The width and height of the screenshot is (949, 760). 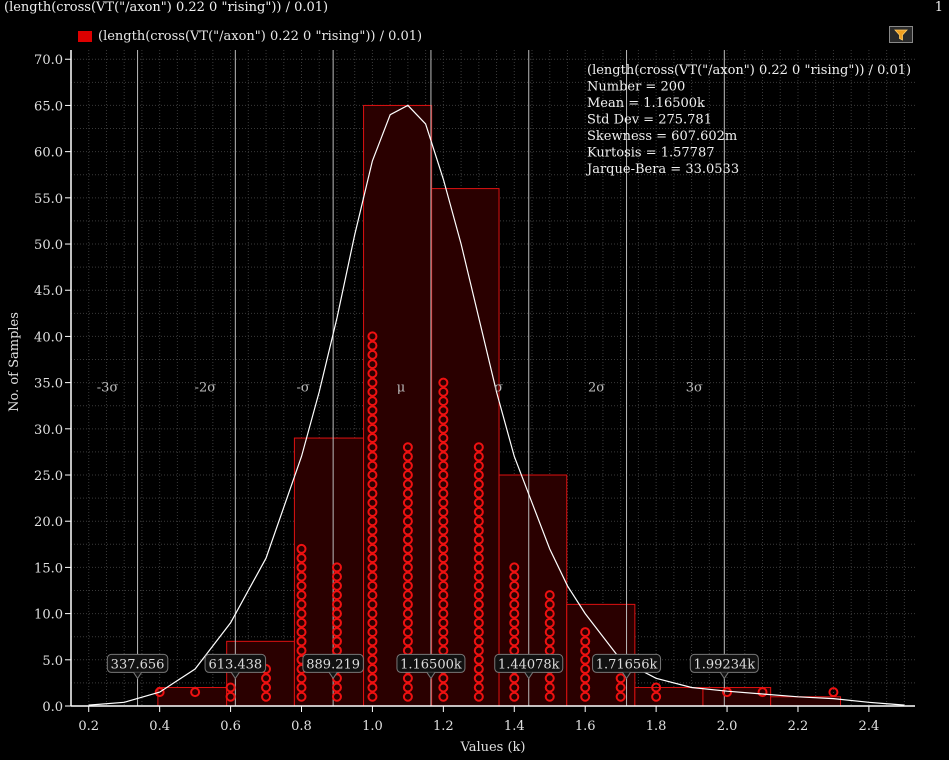 I want to click on sigma-callout-pointer, so click(x=137, y=676).